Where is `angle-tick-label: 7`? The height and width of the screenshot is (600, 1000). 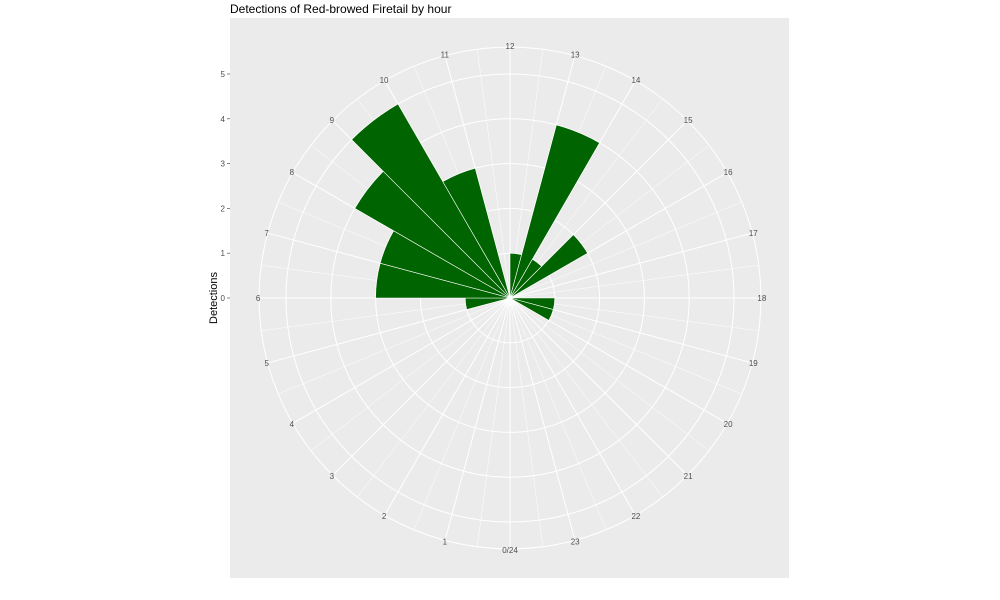 angle-tick-label: 7 is located at coordinates (266, 233).